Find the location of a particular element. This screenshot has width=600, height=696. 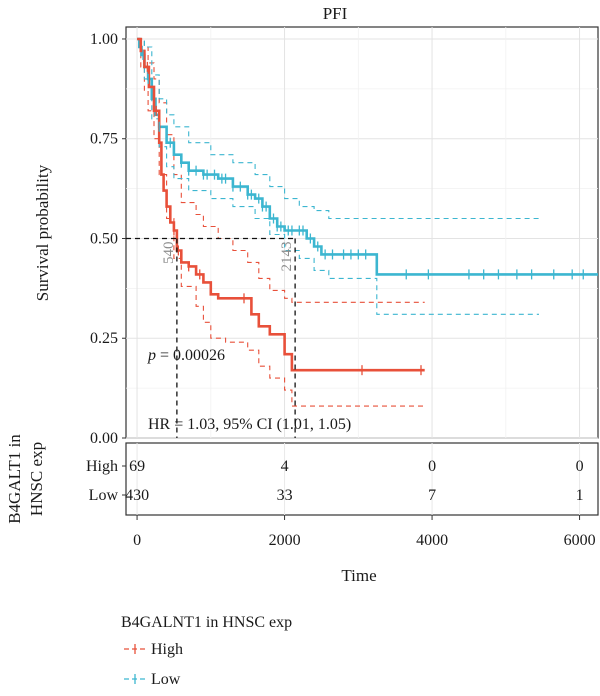

risk-row-label-low: Low is located at coordinates (104, 495).